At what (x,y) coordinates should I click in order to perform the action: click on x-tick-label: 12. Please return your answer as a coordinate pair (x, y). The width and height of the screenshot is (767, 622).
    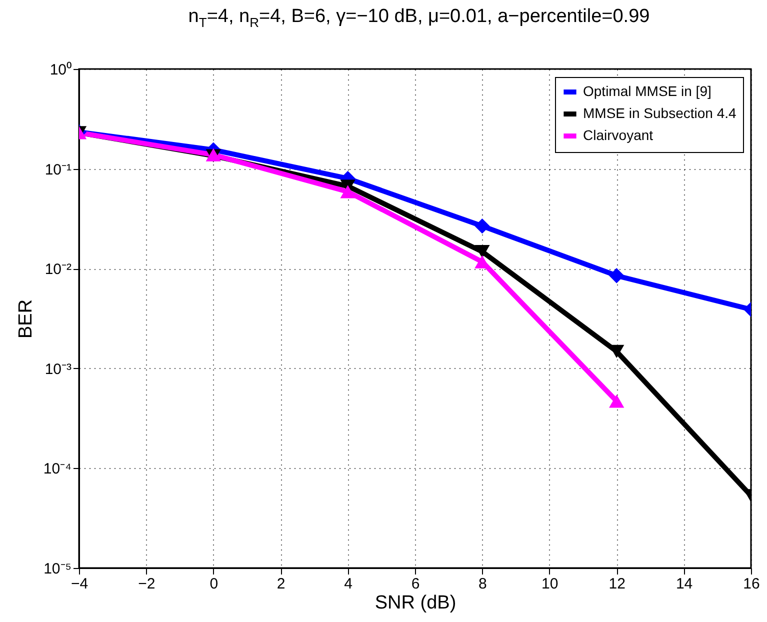
    Looking at the image, I should click on (617, 584).